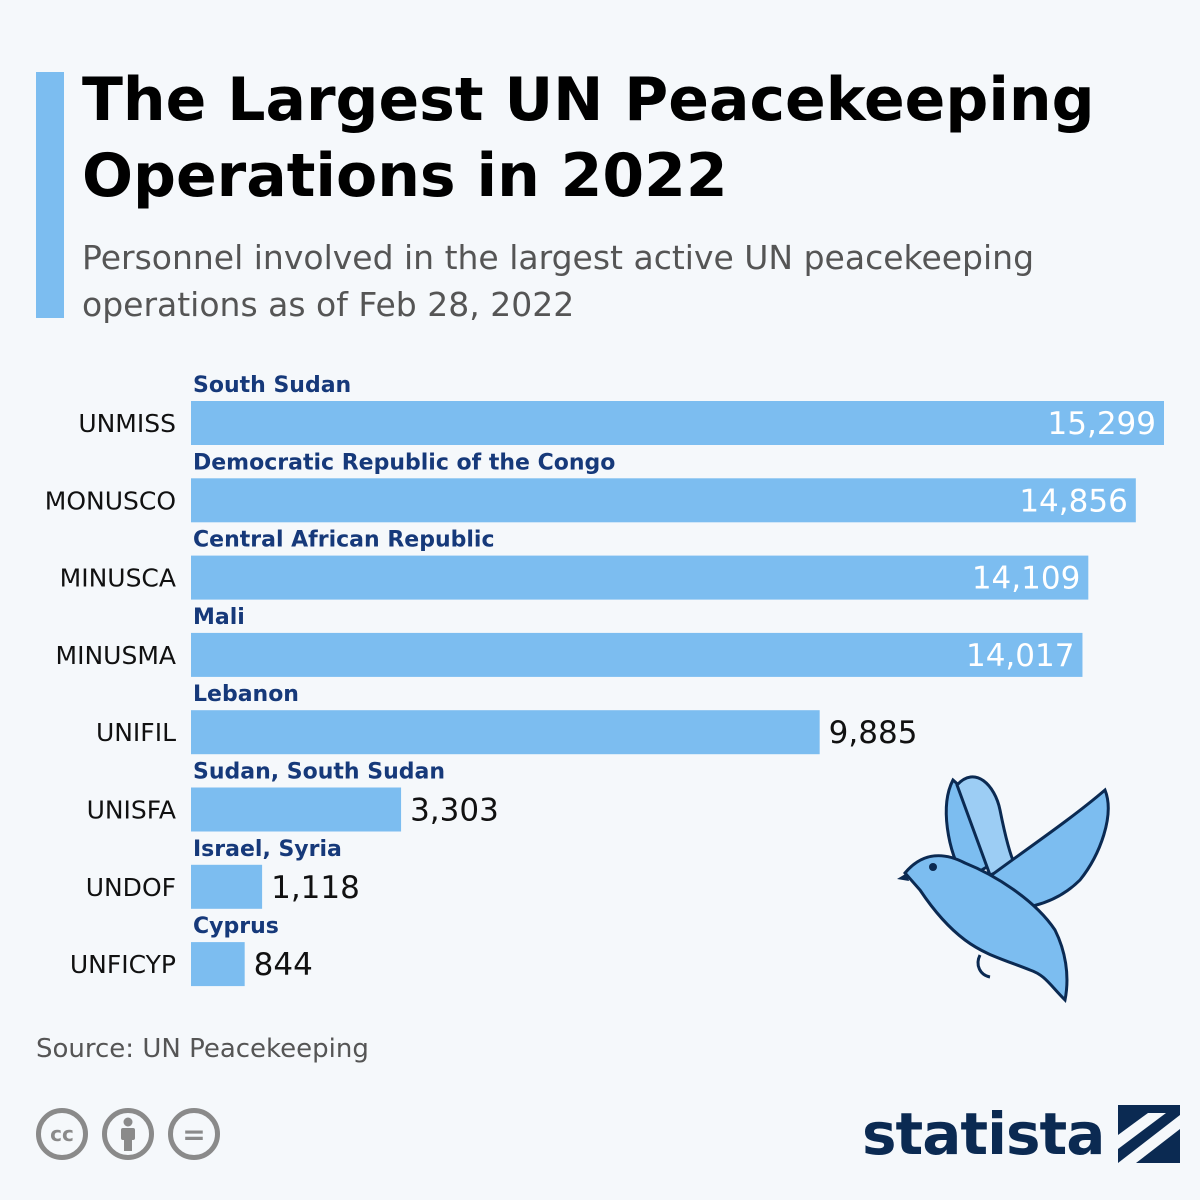  I want to click on country-label: Israel, Syria, so click(267, 849).